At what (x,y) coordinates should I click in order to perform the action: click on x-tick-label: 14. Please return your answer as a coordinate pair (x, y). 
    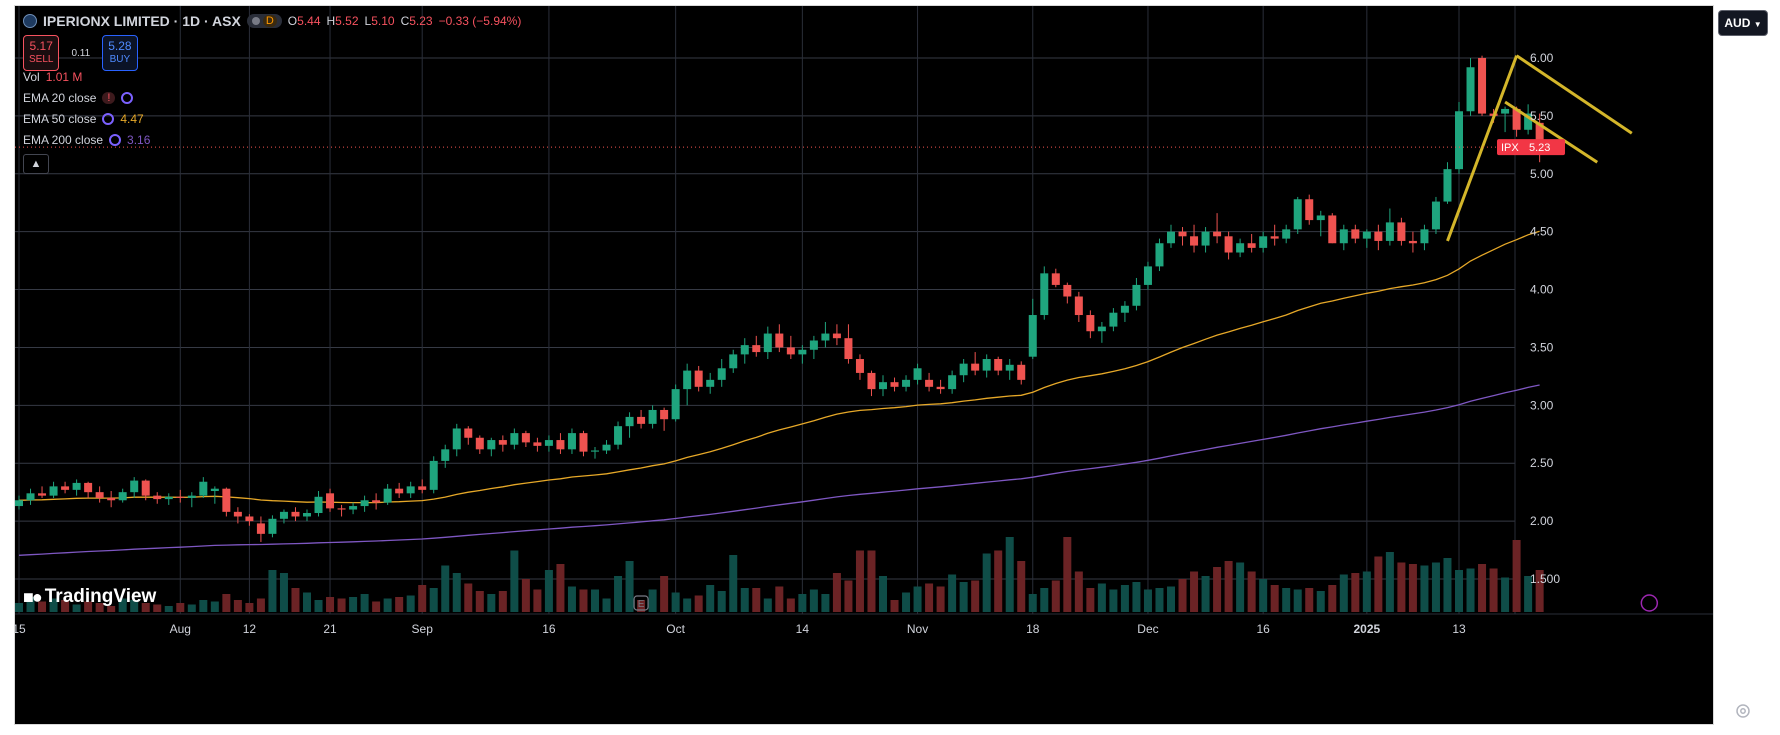
    Looking at the image, I should click on (803, 629).